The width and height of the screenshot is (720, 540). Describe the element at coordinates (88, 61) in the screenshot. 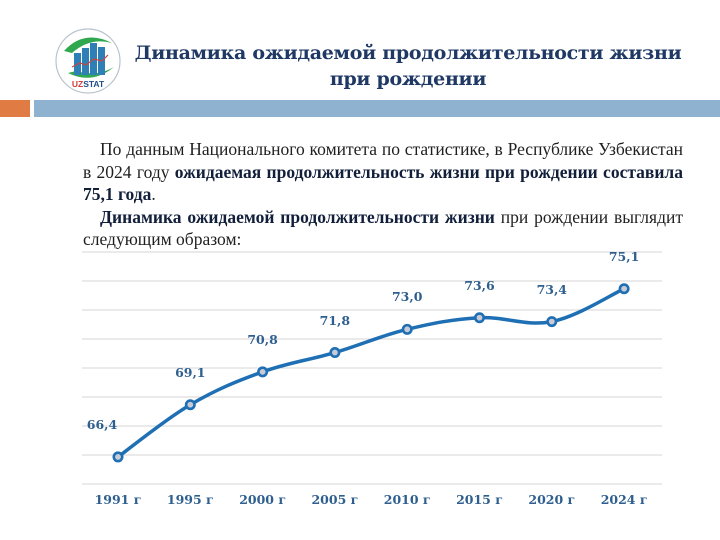

I see `uzstat-logo: UZSTAT` at that location.